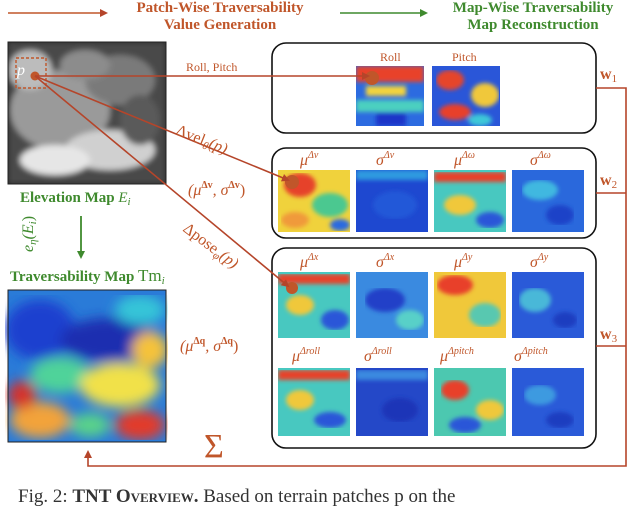  I want to click on sigma-v-sup: Δv, so click(234, 185).